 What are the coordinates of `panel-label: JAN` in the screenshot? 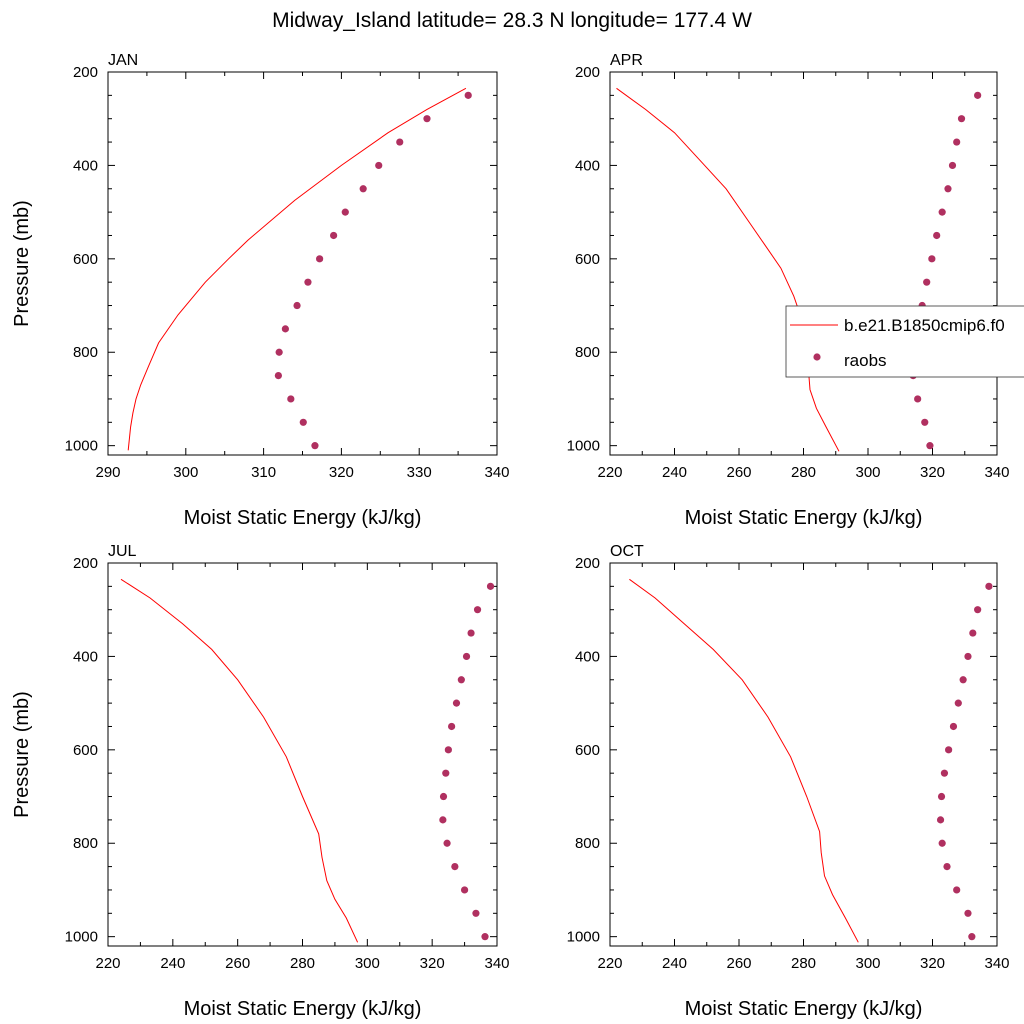 It's located at (123, 60).